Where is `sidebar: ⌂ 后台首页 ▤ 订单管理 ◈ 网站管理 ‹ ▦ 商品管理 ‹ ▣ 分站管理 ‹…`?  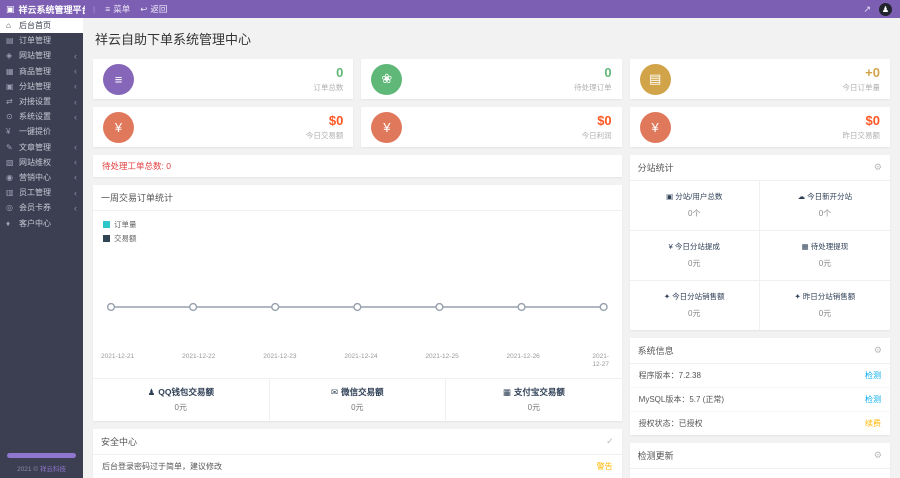 sidebar: ⌂ 后台首页 ▤ 订单管理 ◈ 网站管理 ‹ ▦ 商品管理 ‹ ▣ 分站管理 ‹… is located at coordinates (41, 248).